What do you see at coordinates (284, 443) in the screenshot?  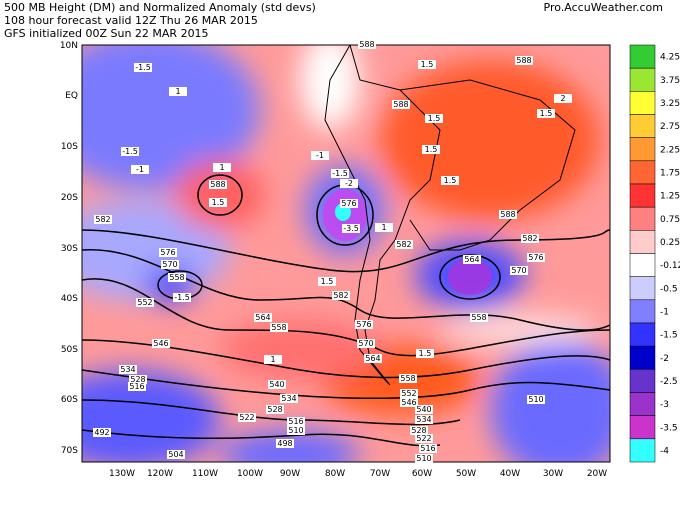 I see `contour-label: 498` at bounding box center [284, 443].